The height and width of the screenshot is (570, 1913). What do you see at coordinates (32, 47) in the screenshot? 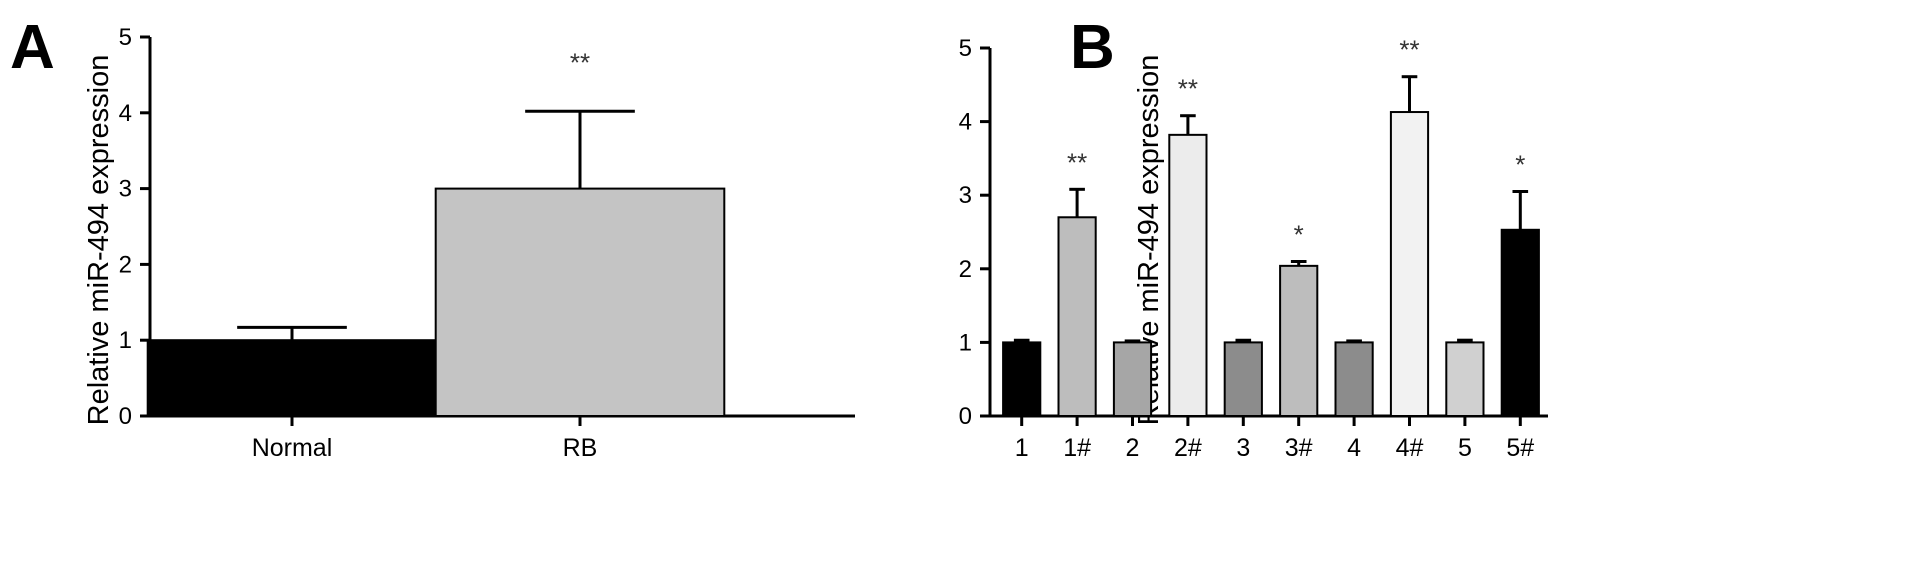
I see `panel-label-a: A` at bounding box center [32, 47].